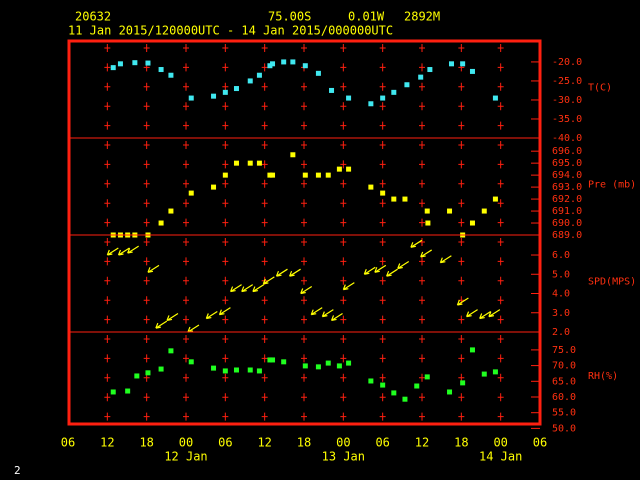 This screenshot has height=480, width=640. I want to click on station-id: 20632, so click(93, 17).